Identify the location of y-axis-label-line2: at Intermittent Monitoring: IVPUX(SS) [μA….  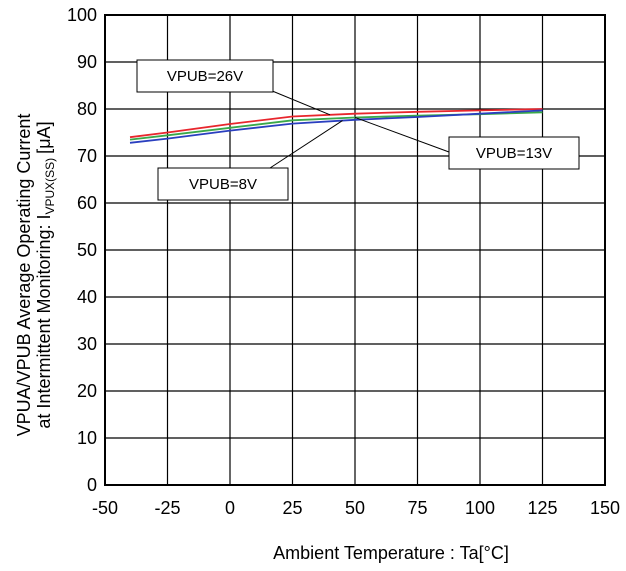
(45, 274).